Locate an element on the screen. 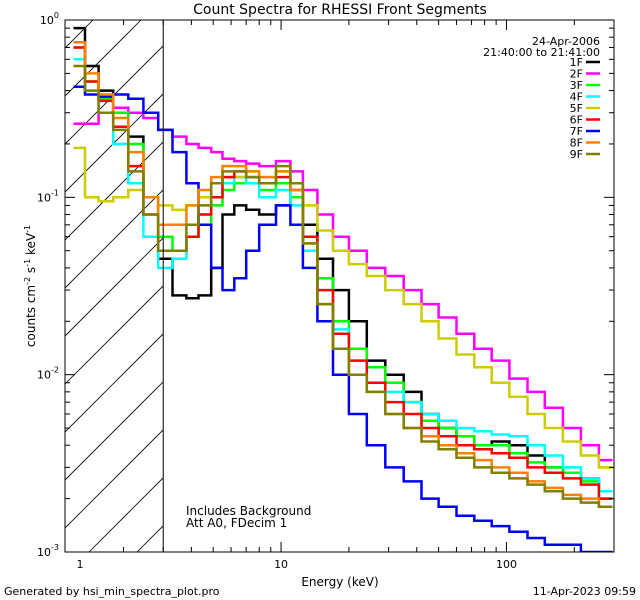 The width and height of the screenshot is (640, 600). legend-label-9f: 9F is located at coordinates (576, 154).